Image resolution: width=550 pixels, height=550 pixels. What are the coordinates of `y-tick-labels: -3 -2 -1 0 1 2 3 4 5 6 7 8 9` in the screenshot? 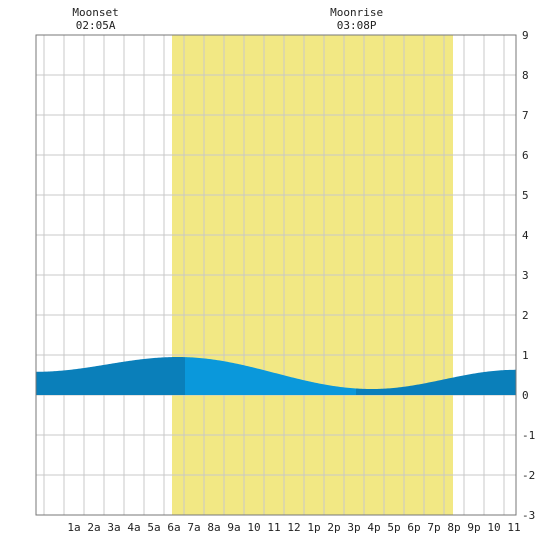 It's located at (528, 275).